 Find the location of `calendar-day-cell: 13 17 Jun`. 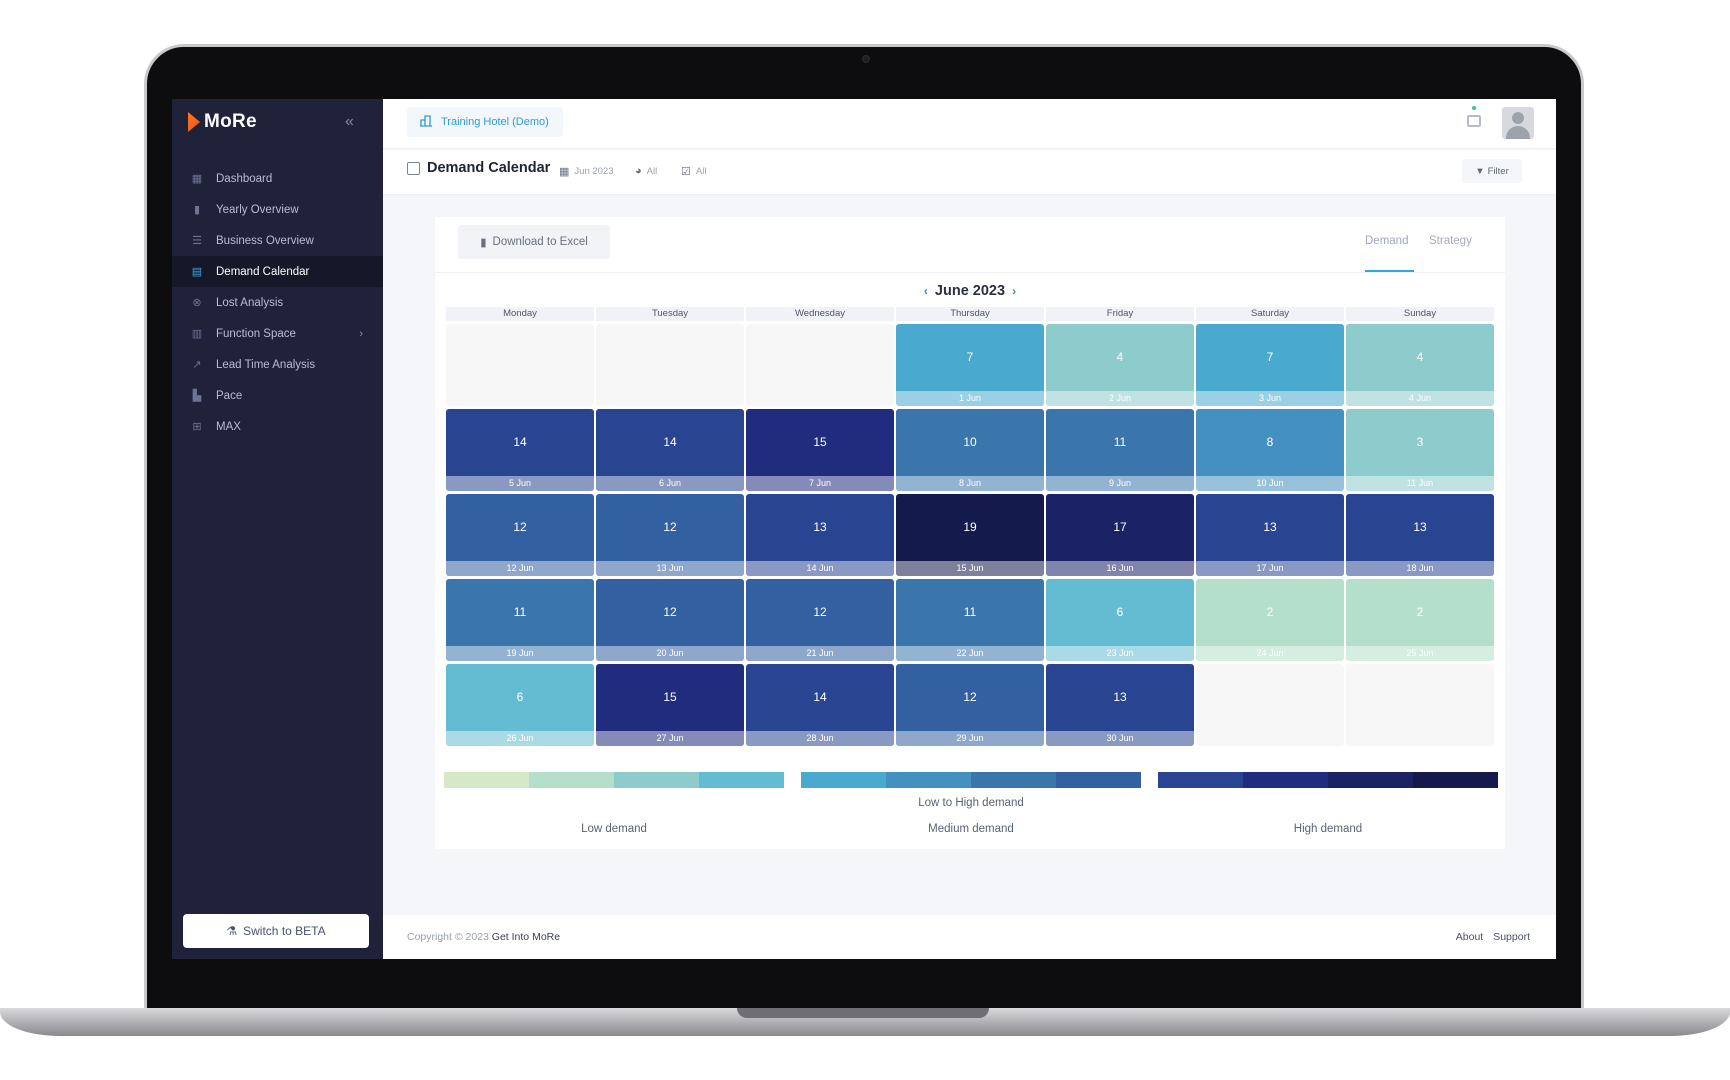

calendar-day-cell: 13 17 Jun is located at coordinates (1270, 535).